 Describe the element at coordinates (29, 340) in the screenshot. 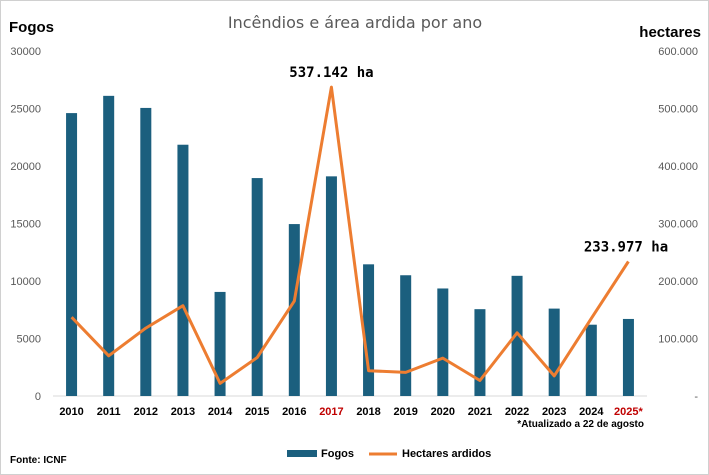

I see `y-left-tick-label: 5000` at that location.